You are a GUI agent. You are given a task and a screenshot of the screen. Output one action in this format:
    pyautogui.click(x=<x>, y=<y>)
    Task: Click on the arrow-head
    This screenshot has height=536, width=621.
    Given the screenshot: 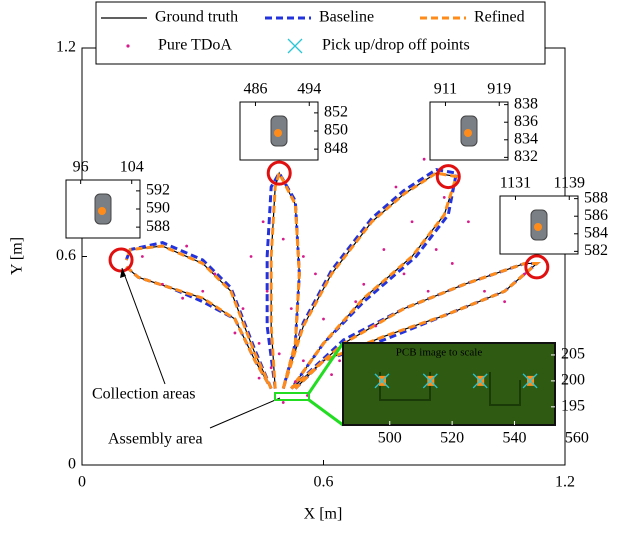 What is the action you would take?
    pyautogui.click(x=123, y=273)
    